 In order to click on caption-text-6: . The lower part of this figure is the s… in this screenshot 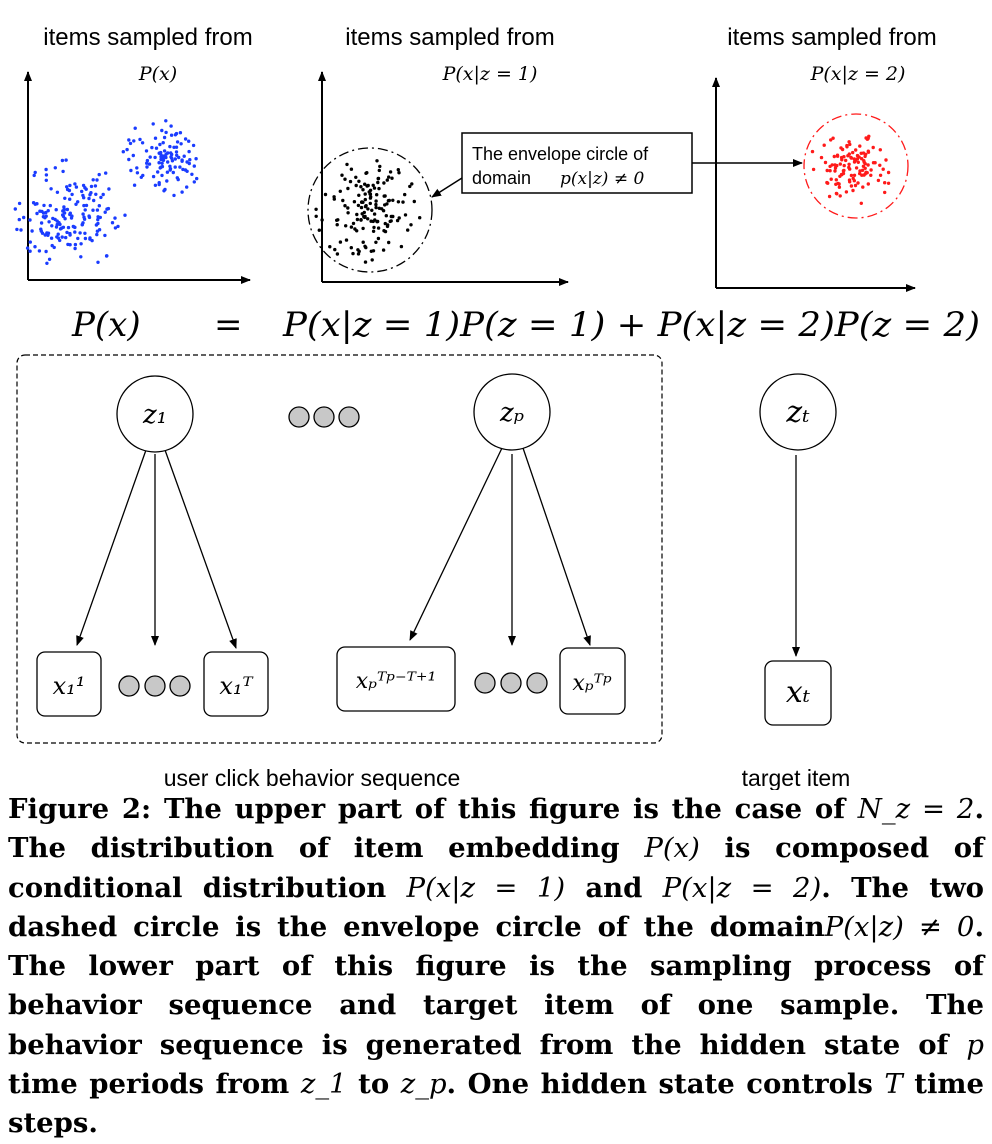, I will do `click(496, 985)`.